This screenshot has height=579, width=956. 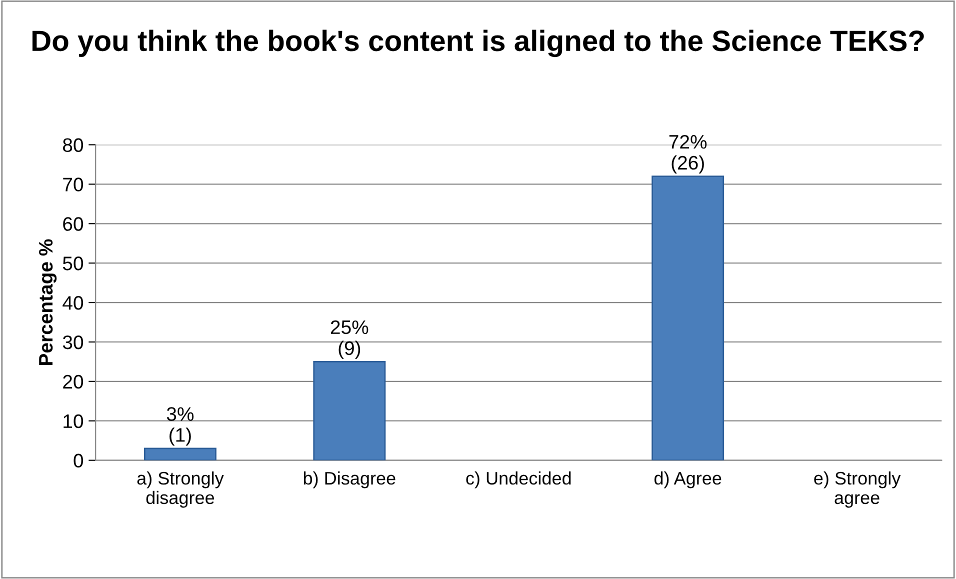 I want to click on y-tick-label: 70, so click(x=73, y=185).